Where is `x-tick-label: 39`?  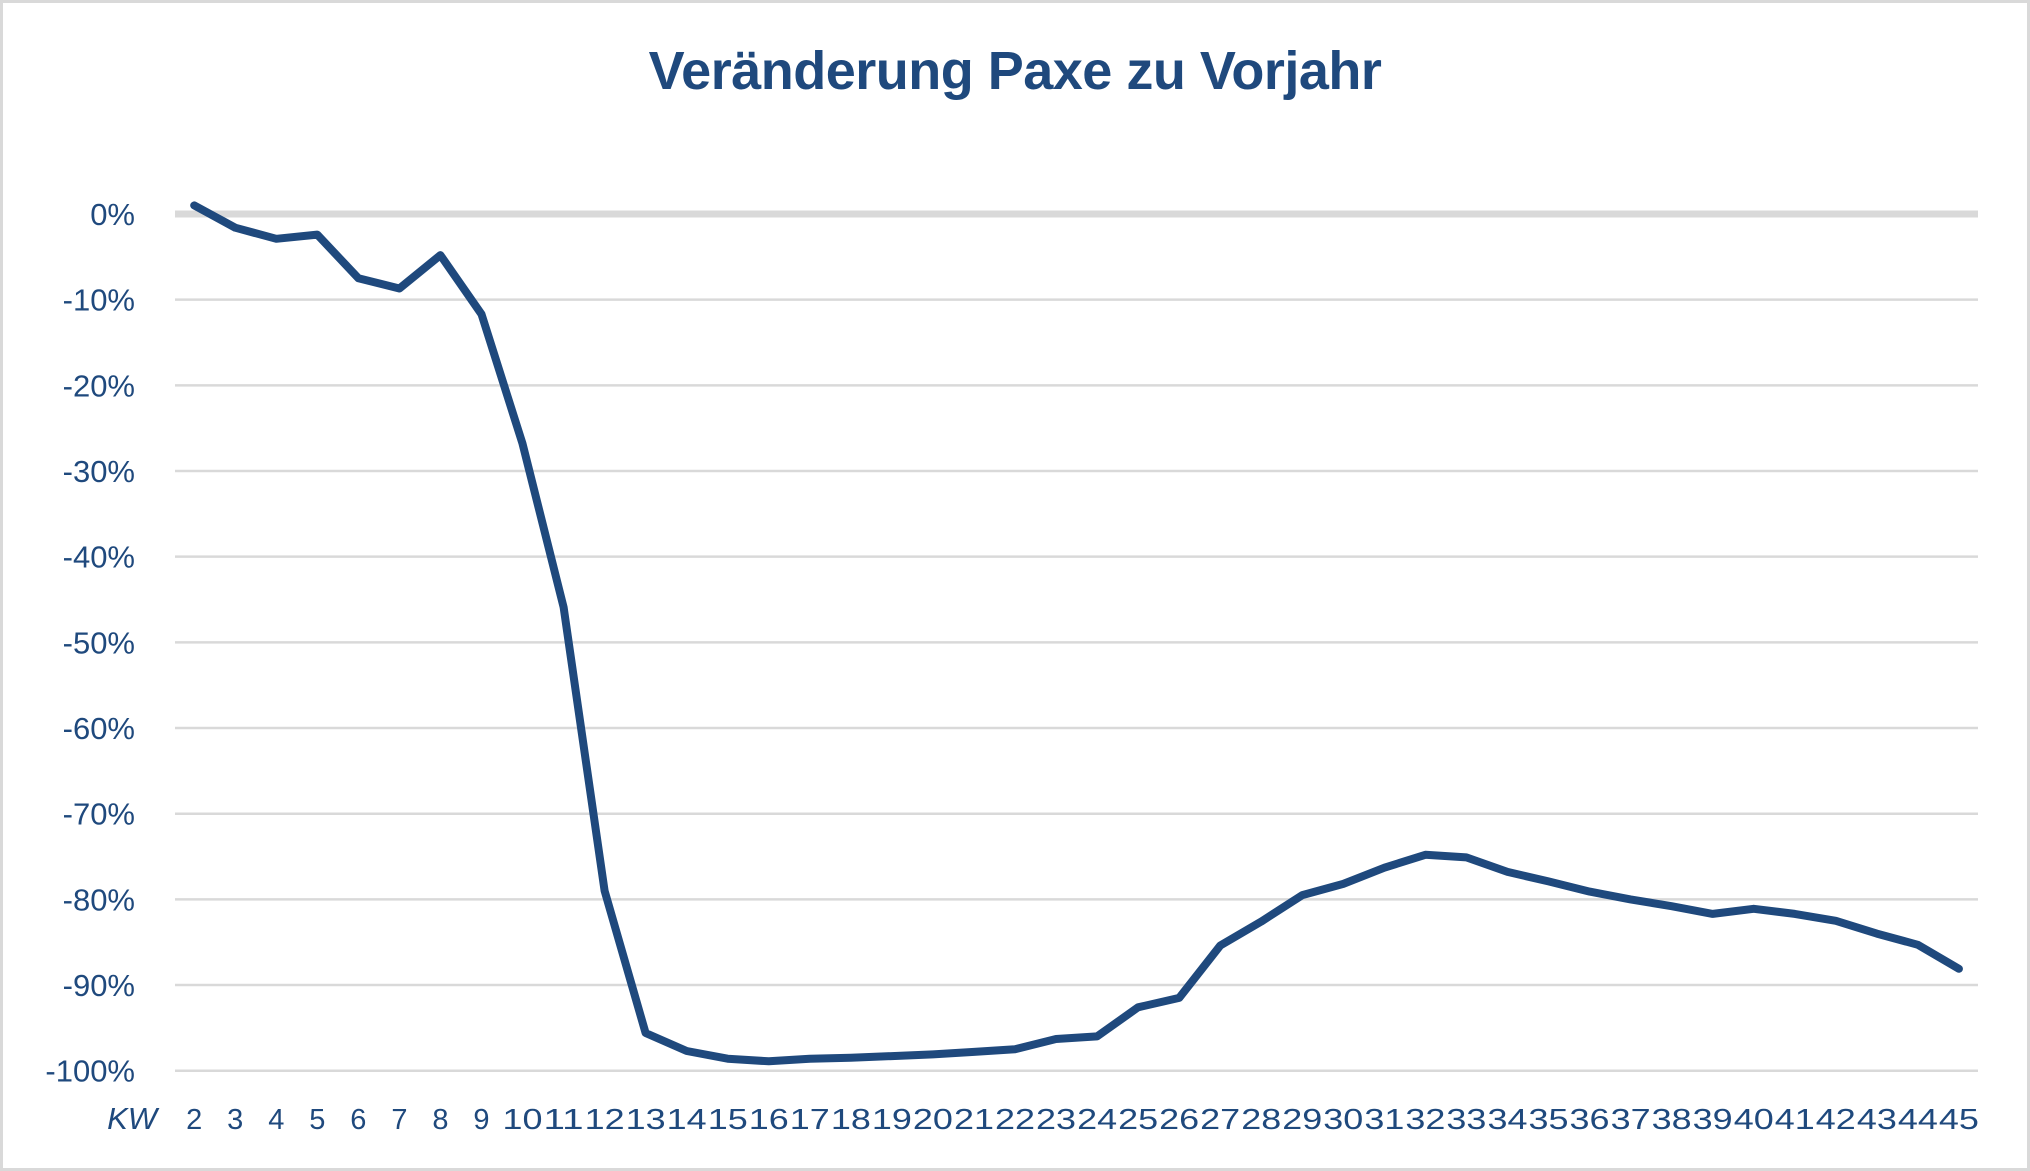 x-tick-label: 39 is located at coordinates (1713, 1120).